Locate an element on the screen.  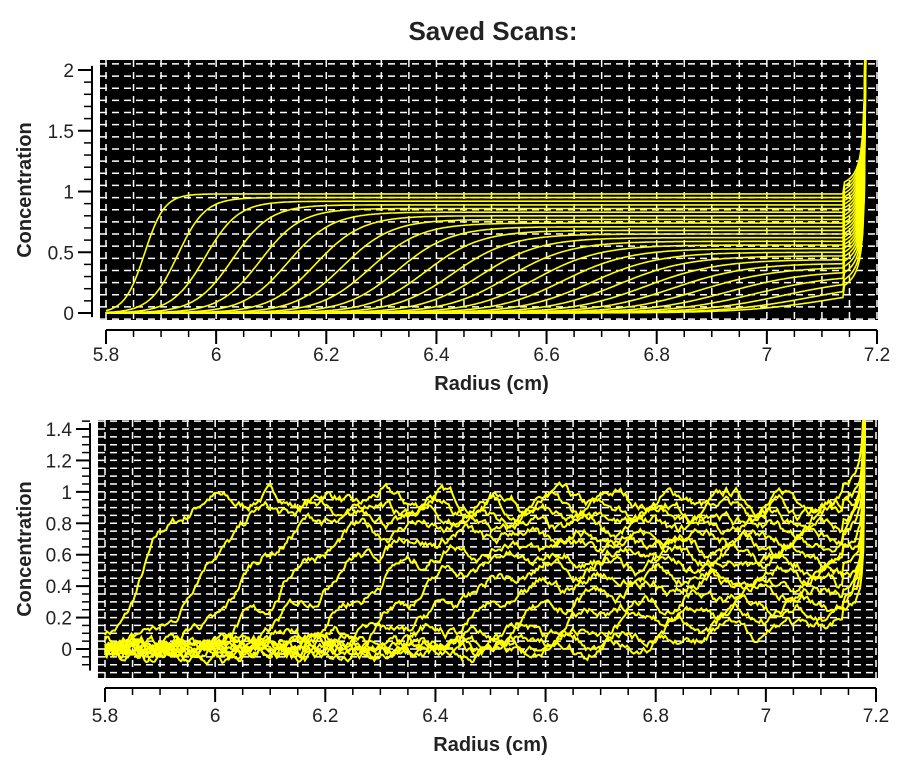
y-tick-label: 0.2 is located at coordinates (59, 619).